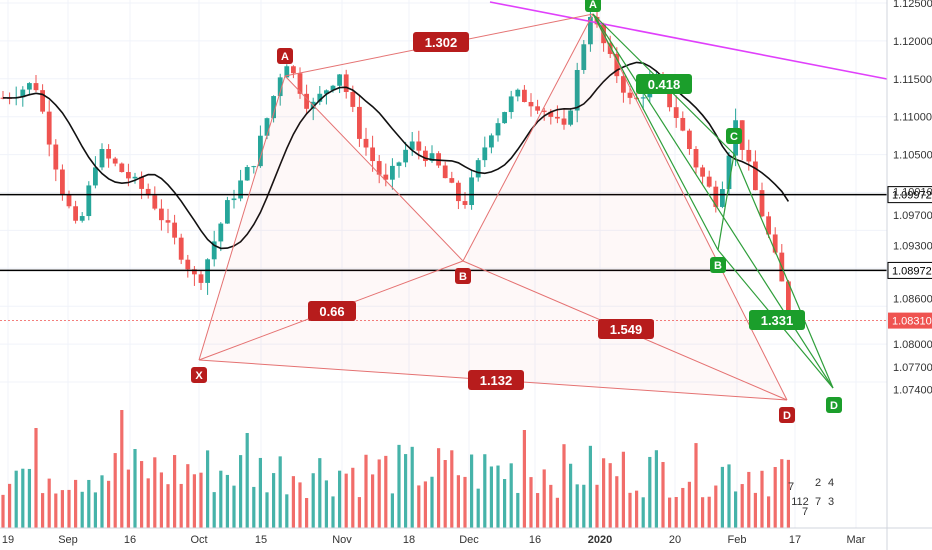 This screenshot has width=932, height=550. What do you see at coordinates (912, 196) in the screenshot?
I see `level-price-label: 1.09972` at bounding box center [912, 196].